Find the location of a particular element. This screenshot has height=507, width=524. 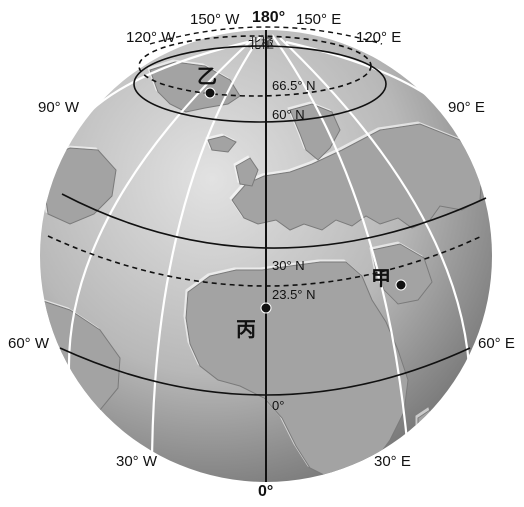

lat30-line is located at coordinates (274, 221).